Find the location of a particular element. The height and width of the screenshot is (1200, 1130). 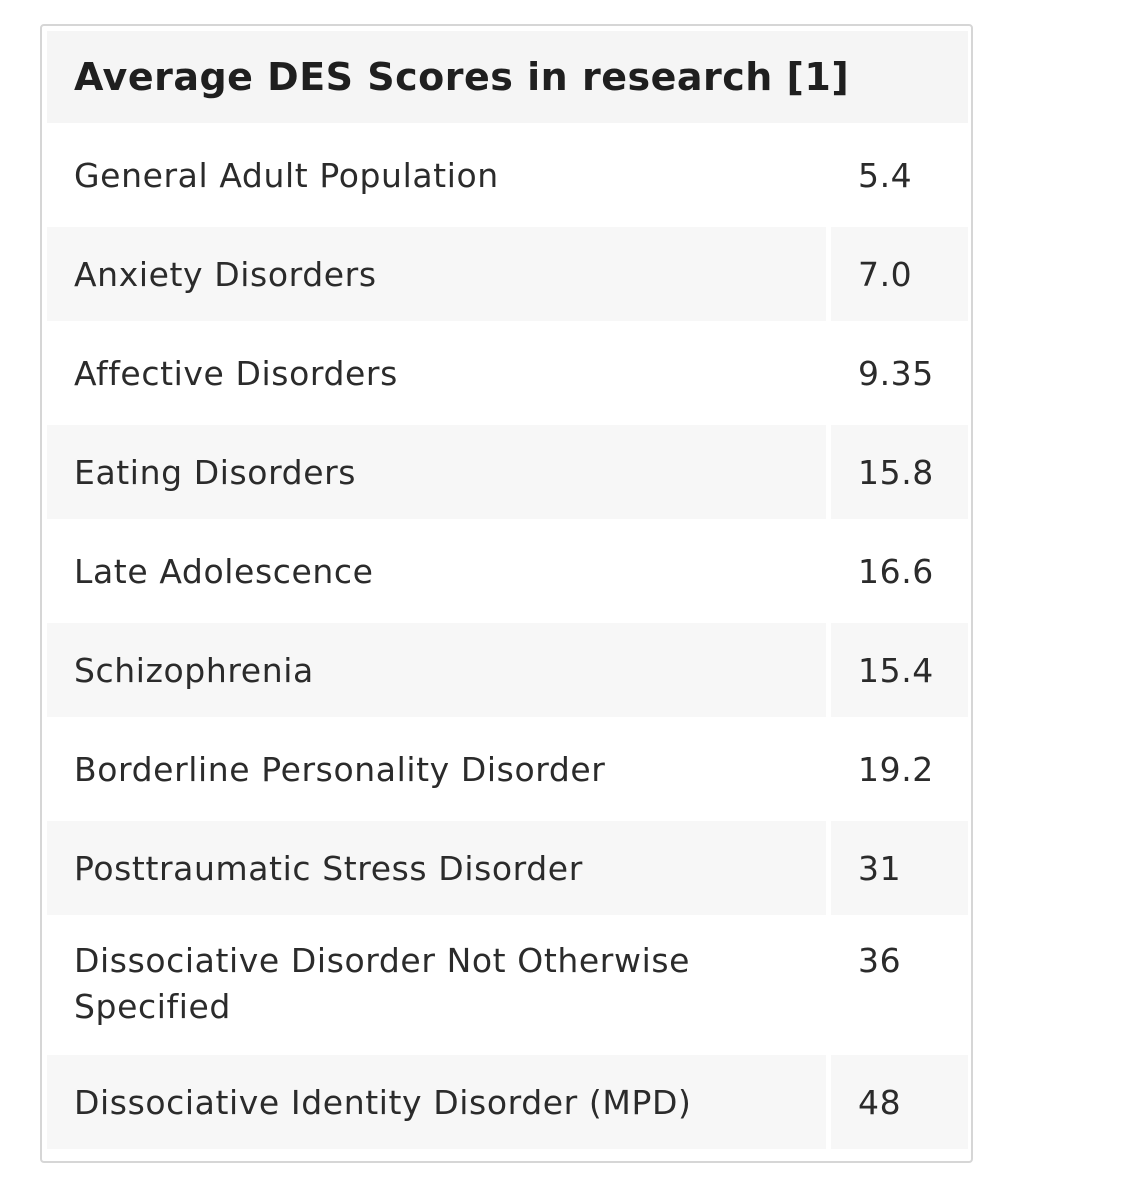

score-value: 15.4 is located at coordinates (899, 667).